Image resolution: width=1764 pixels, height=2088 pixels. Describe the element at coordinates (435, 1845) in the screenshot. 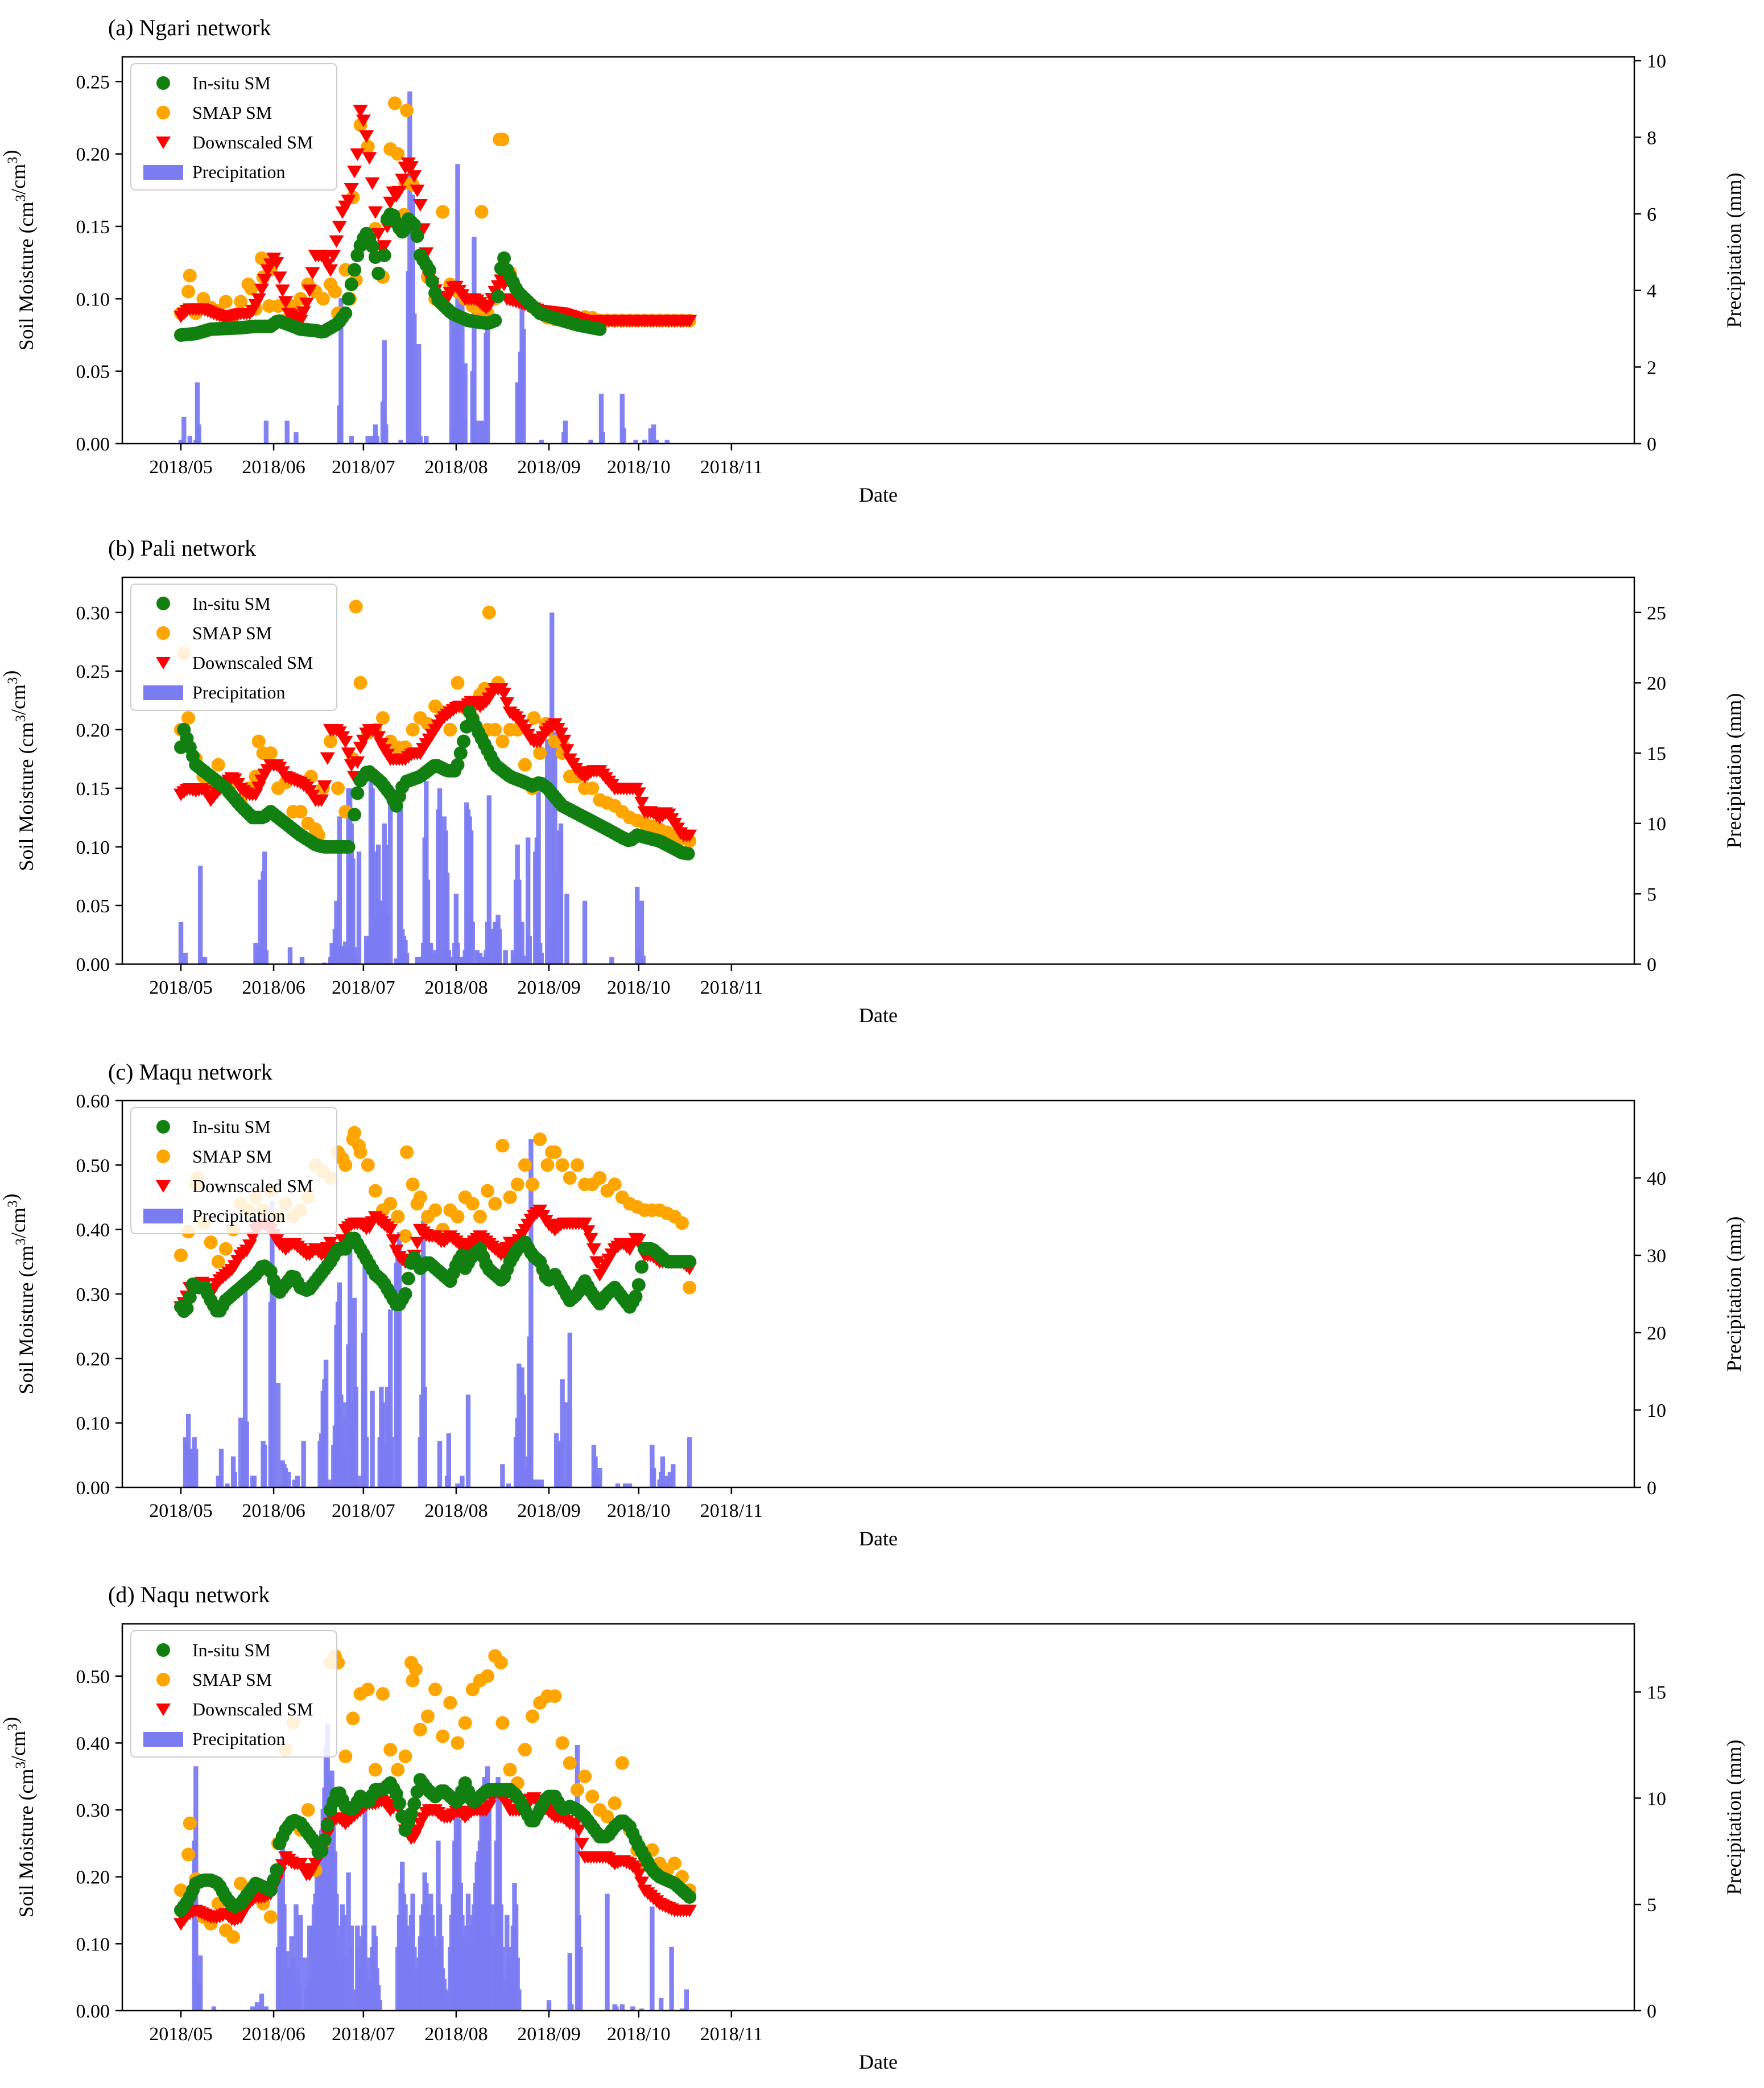

I see `insitu-series` at that location.